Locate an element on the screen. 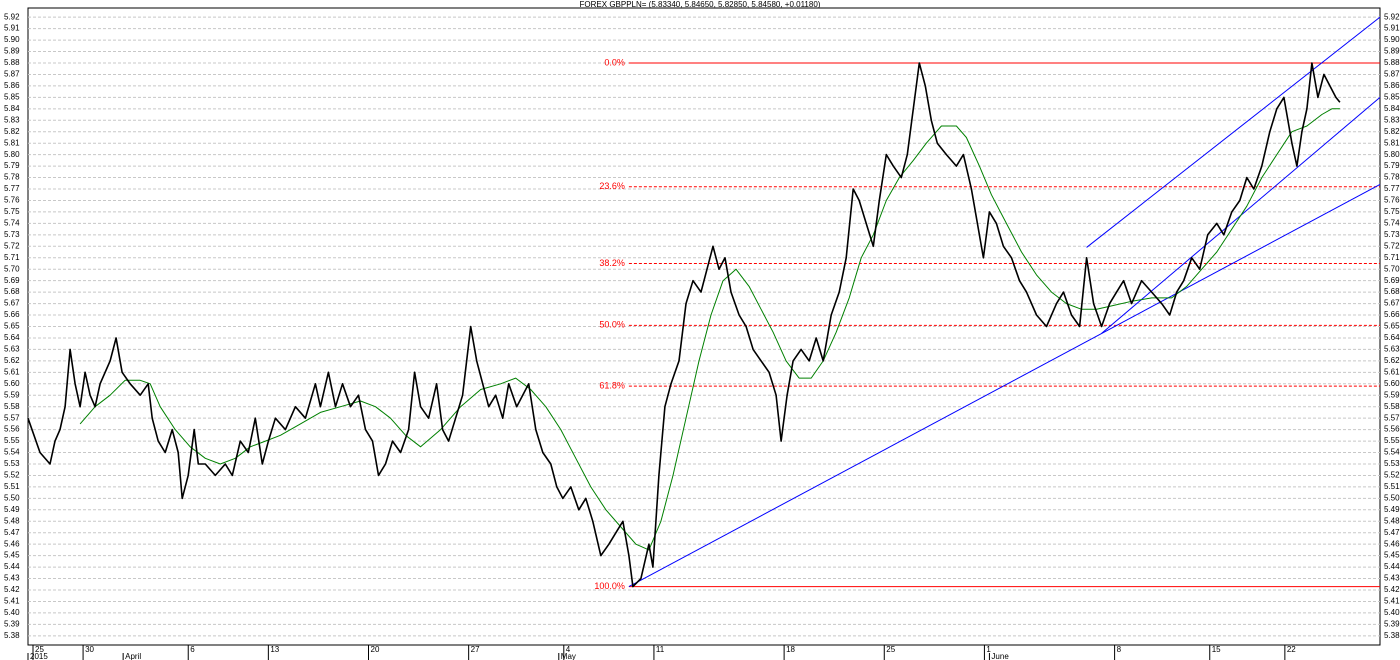 The height and width of the screenshot is (660, 1400). y-tick-label-right: 5.50 is located at coordinates (1392, 497).